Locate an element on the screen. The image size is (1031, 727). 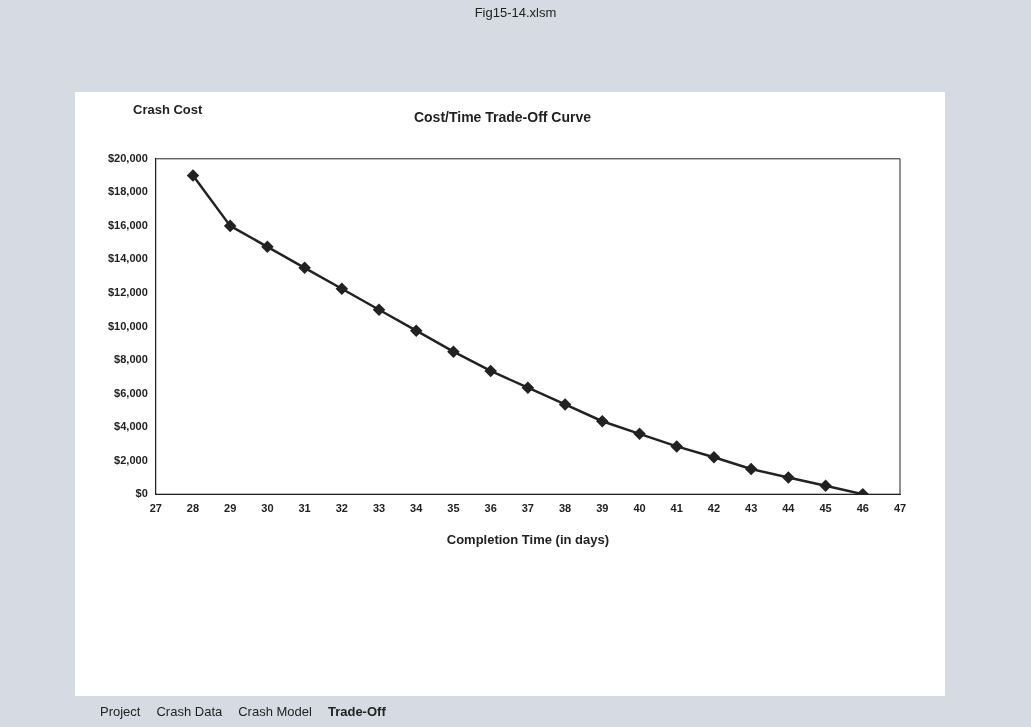
x-tick-label: 27 is located at coordinates (155, 507).